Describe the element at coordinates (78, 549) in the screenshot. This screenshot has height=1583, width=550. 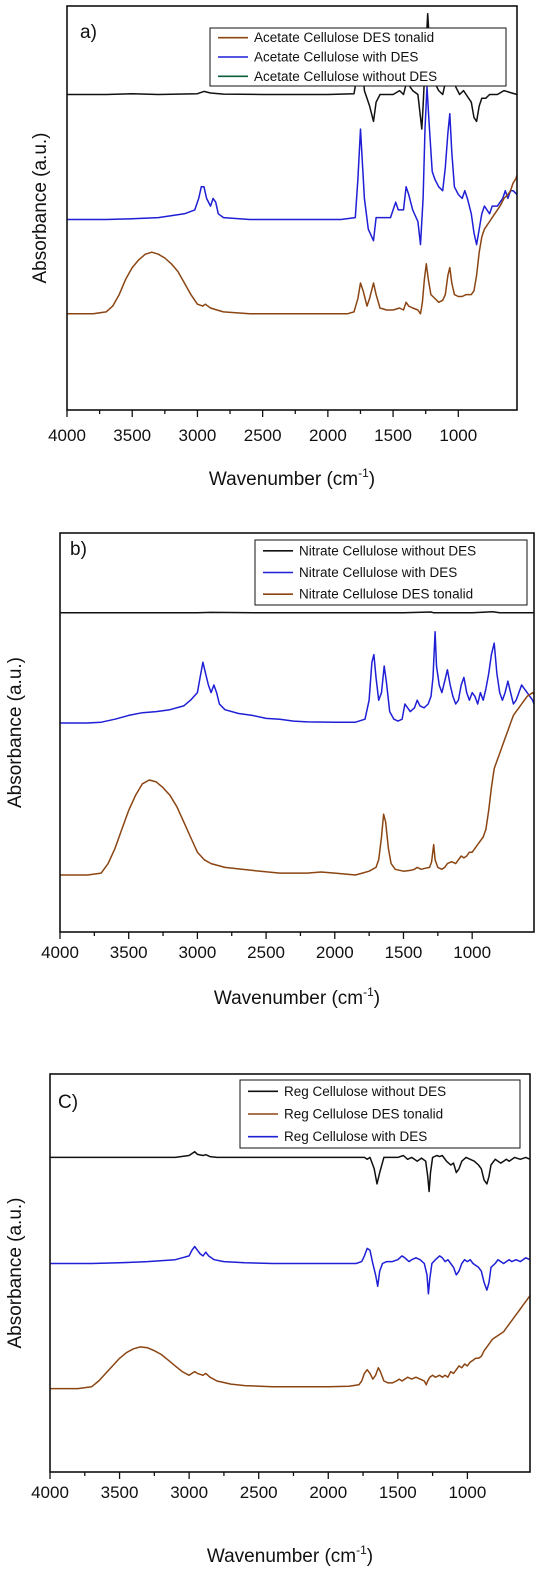
I see `panel-label: b)` at that location.